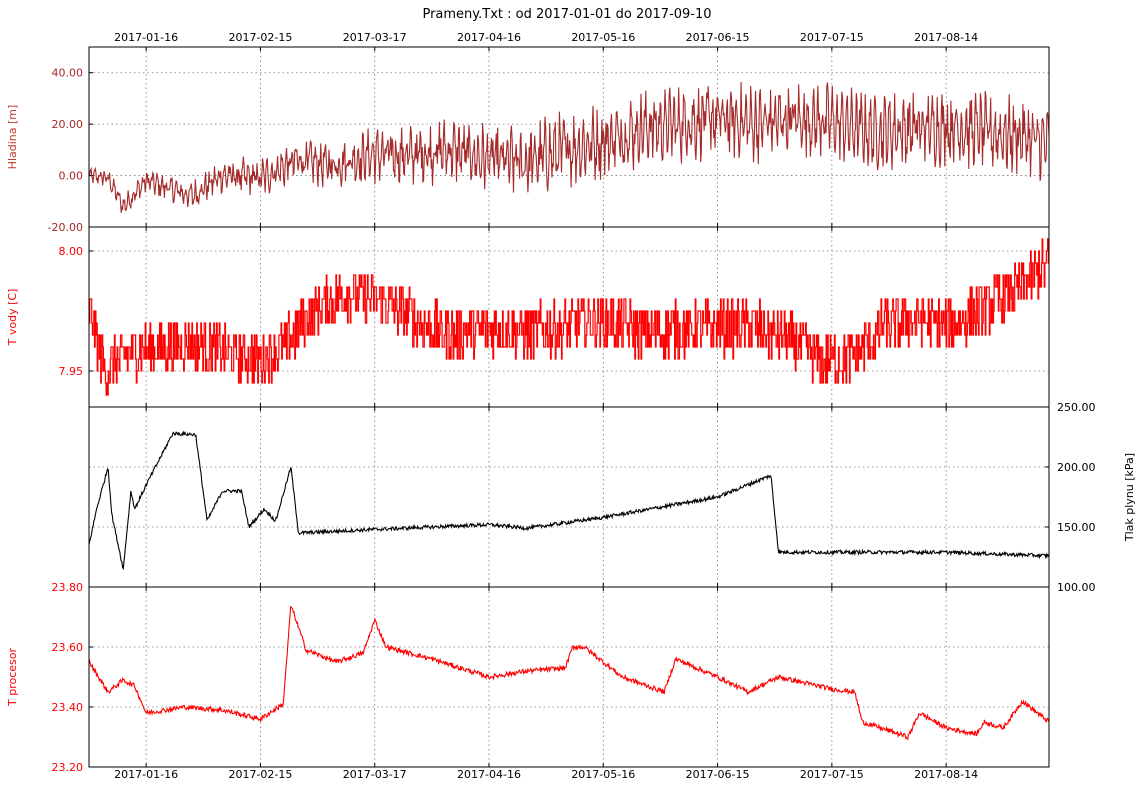 The height and width of the screenshot is (789, 1144). What do you see at coordinates (489, 774) in the screenshot?
I see `bottom-date-tick-label: 2017-04-16` at bounding box center [489, 774].